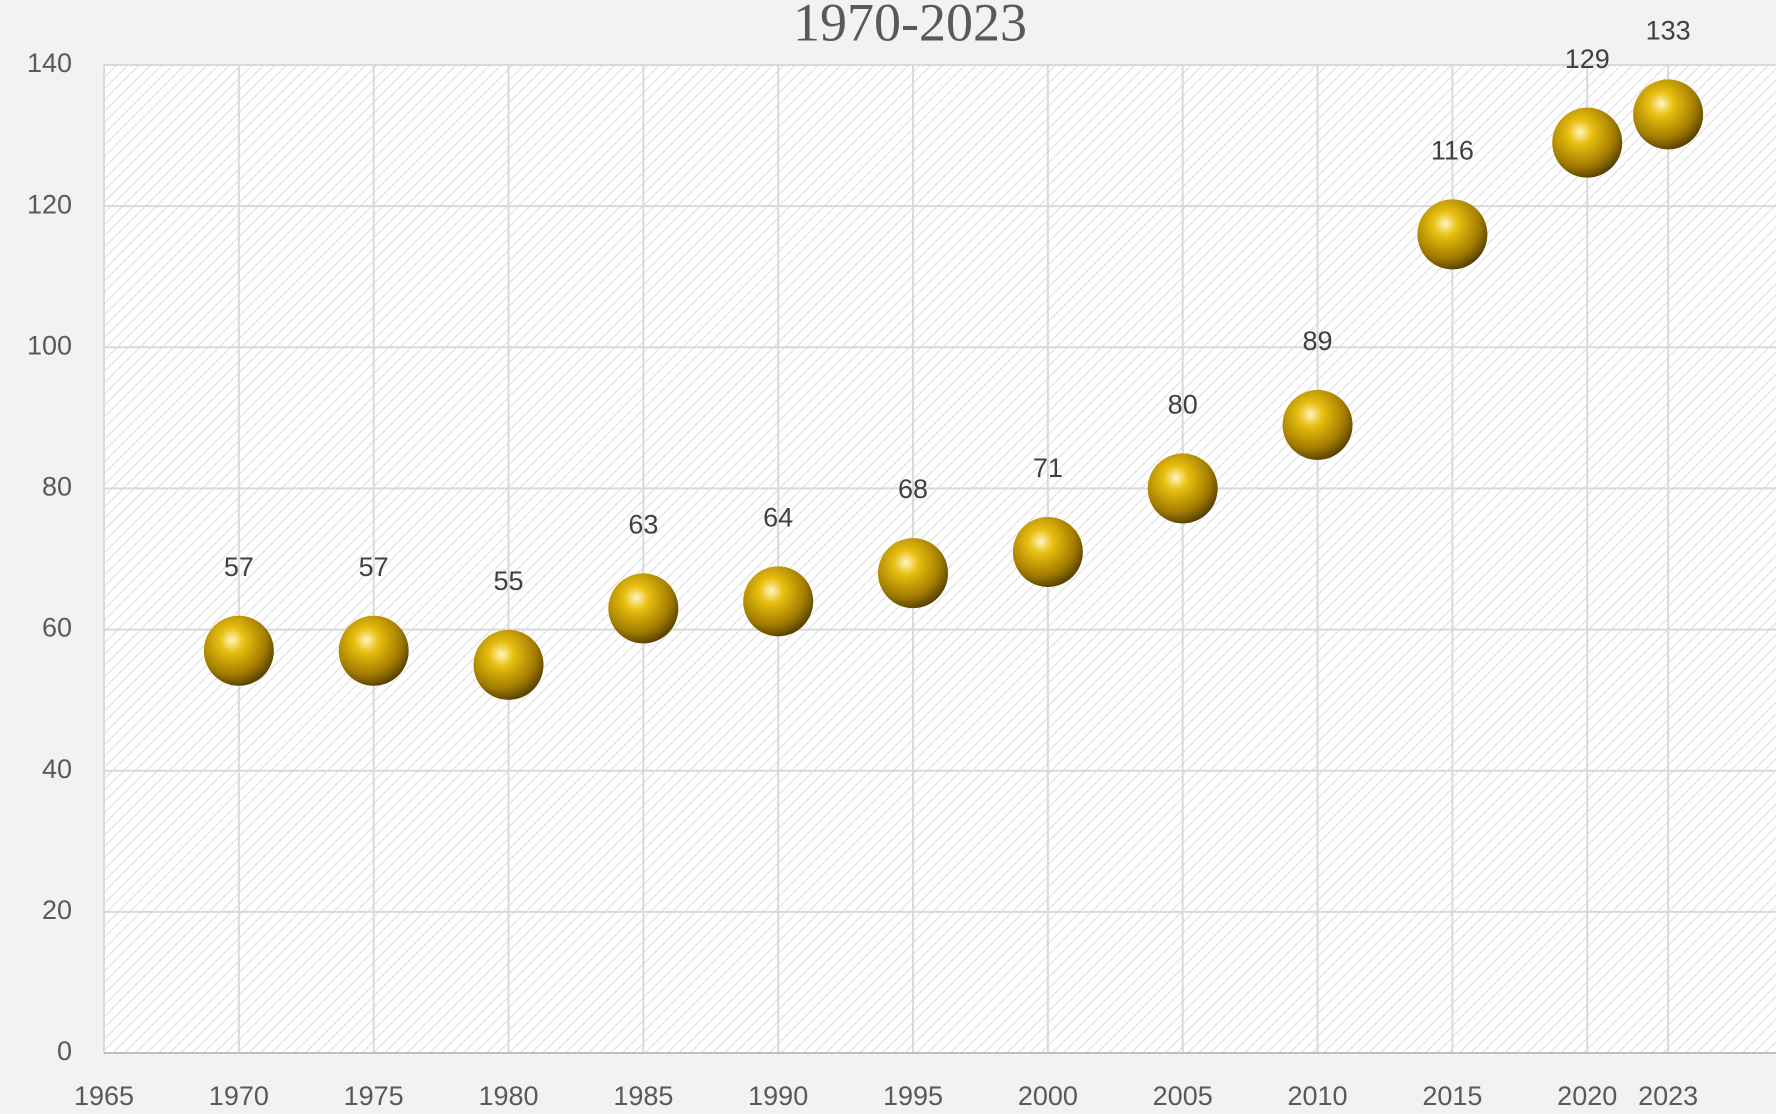 The image size is (1776, 1114). I want to click on x-tick-label: 2005, so click(1183, 1096).